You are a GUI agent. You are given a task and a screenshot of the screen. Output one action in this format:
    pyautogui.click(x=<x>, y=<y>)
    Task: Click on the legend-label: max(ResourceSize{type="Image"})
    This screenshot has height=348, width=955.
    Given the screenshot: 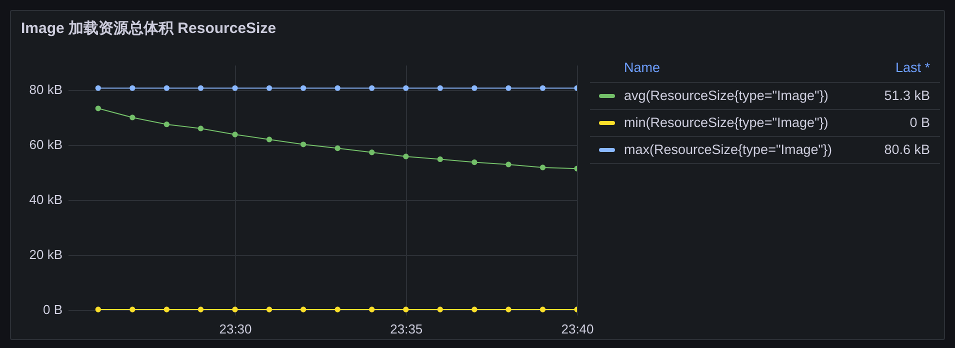 What is the action you would take?
    pyautogui.click(x=728, y=150)
    